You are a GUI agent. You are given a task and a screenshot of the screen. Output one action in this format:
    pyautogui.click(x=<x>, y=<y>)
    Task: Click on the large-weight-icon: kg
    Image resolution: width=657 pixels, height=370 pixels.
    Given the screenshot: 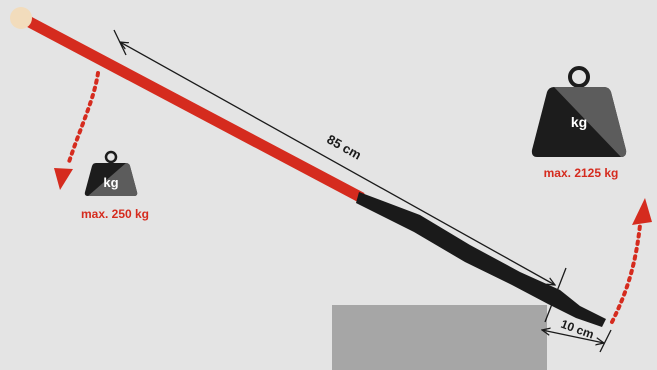 What is the action you would take?
    pyautogui.click(x=579, y=111)
    